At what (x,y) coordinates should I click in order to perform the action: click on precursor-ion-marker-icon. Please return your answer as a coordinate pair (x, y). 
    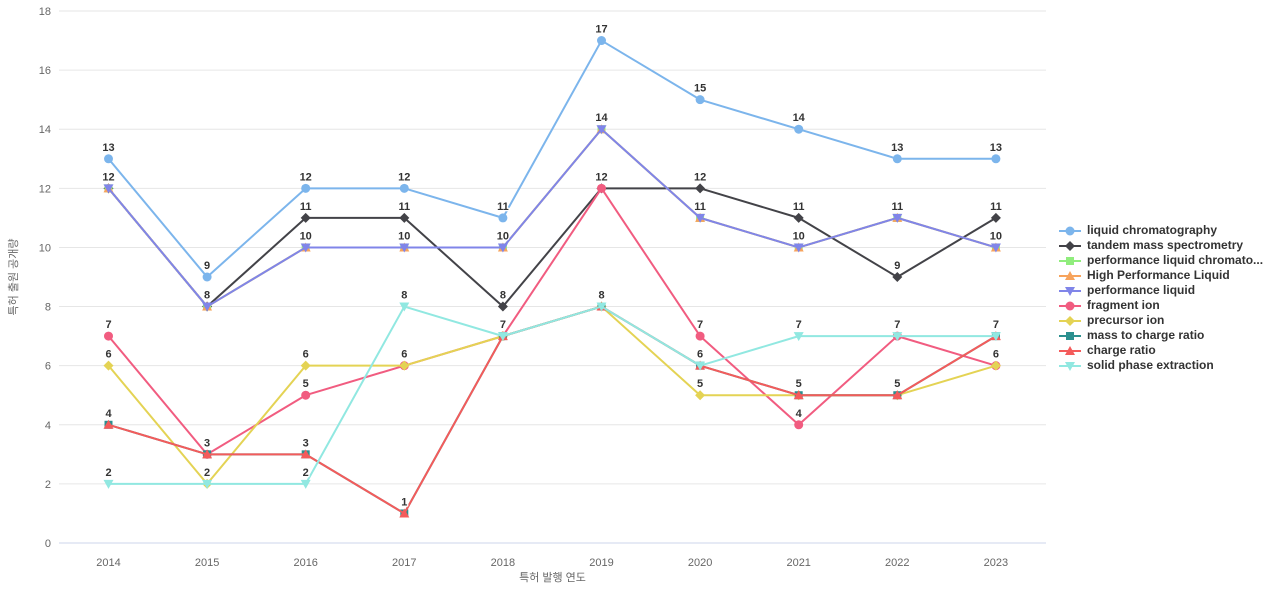
    Looking at the image, I should click on (1070, 320).